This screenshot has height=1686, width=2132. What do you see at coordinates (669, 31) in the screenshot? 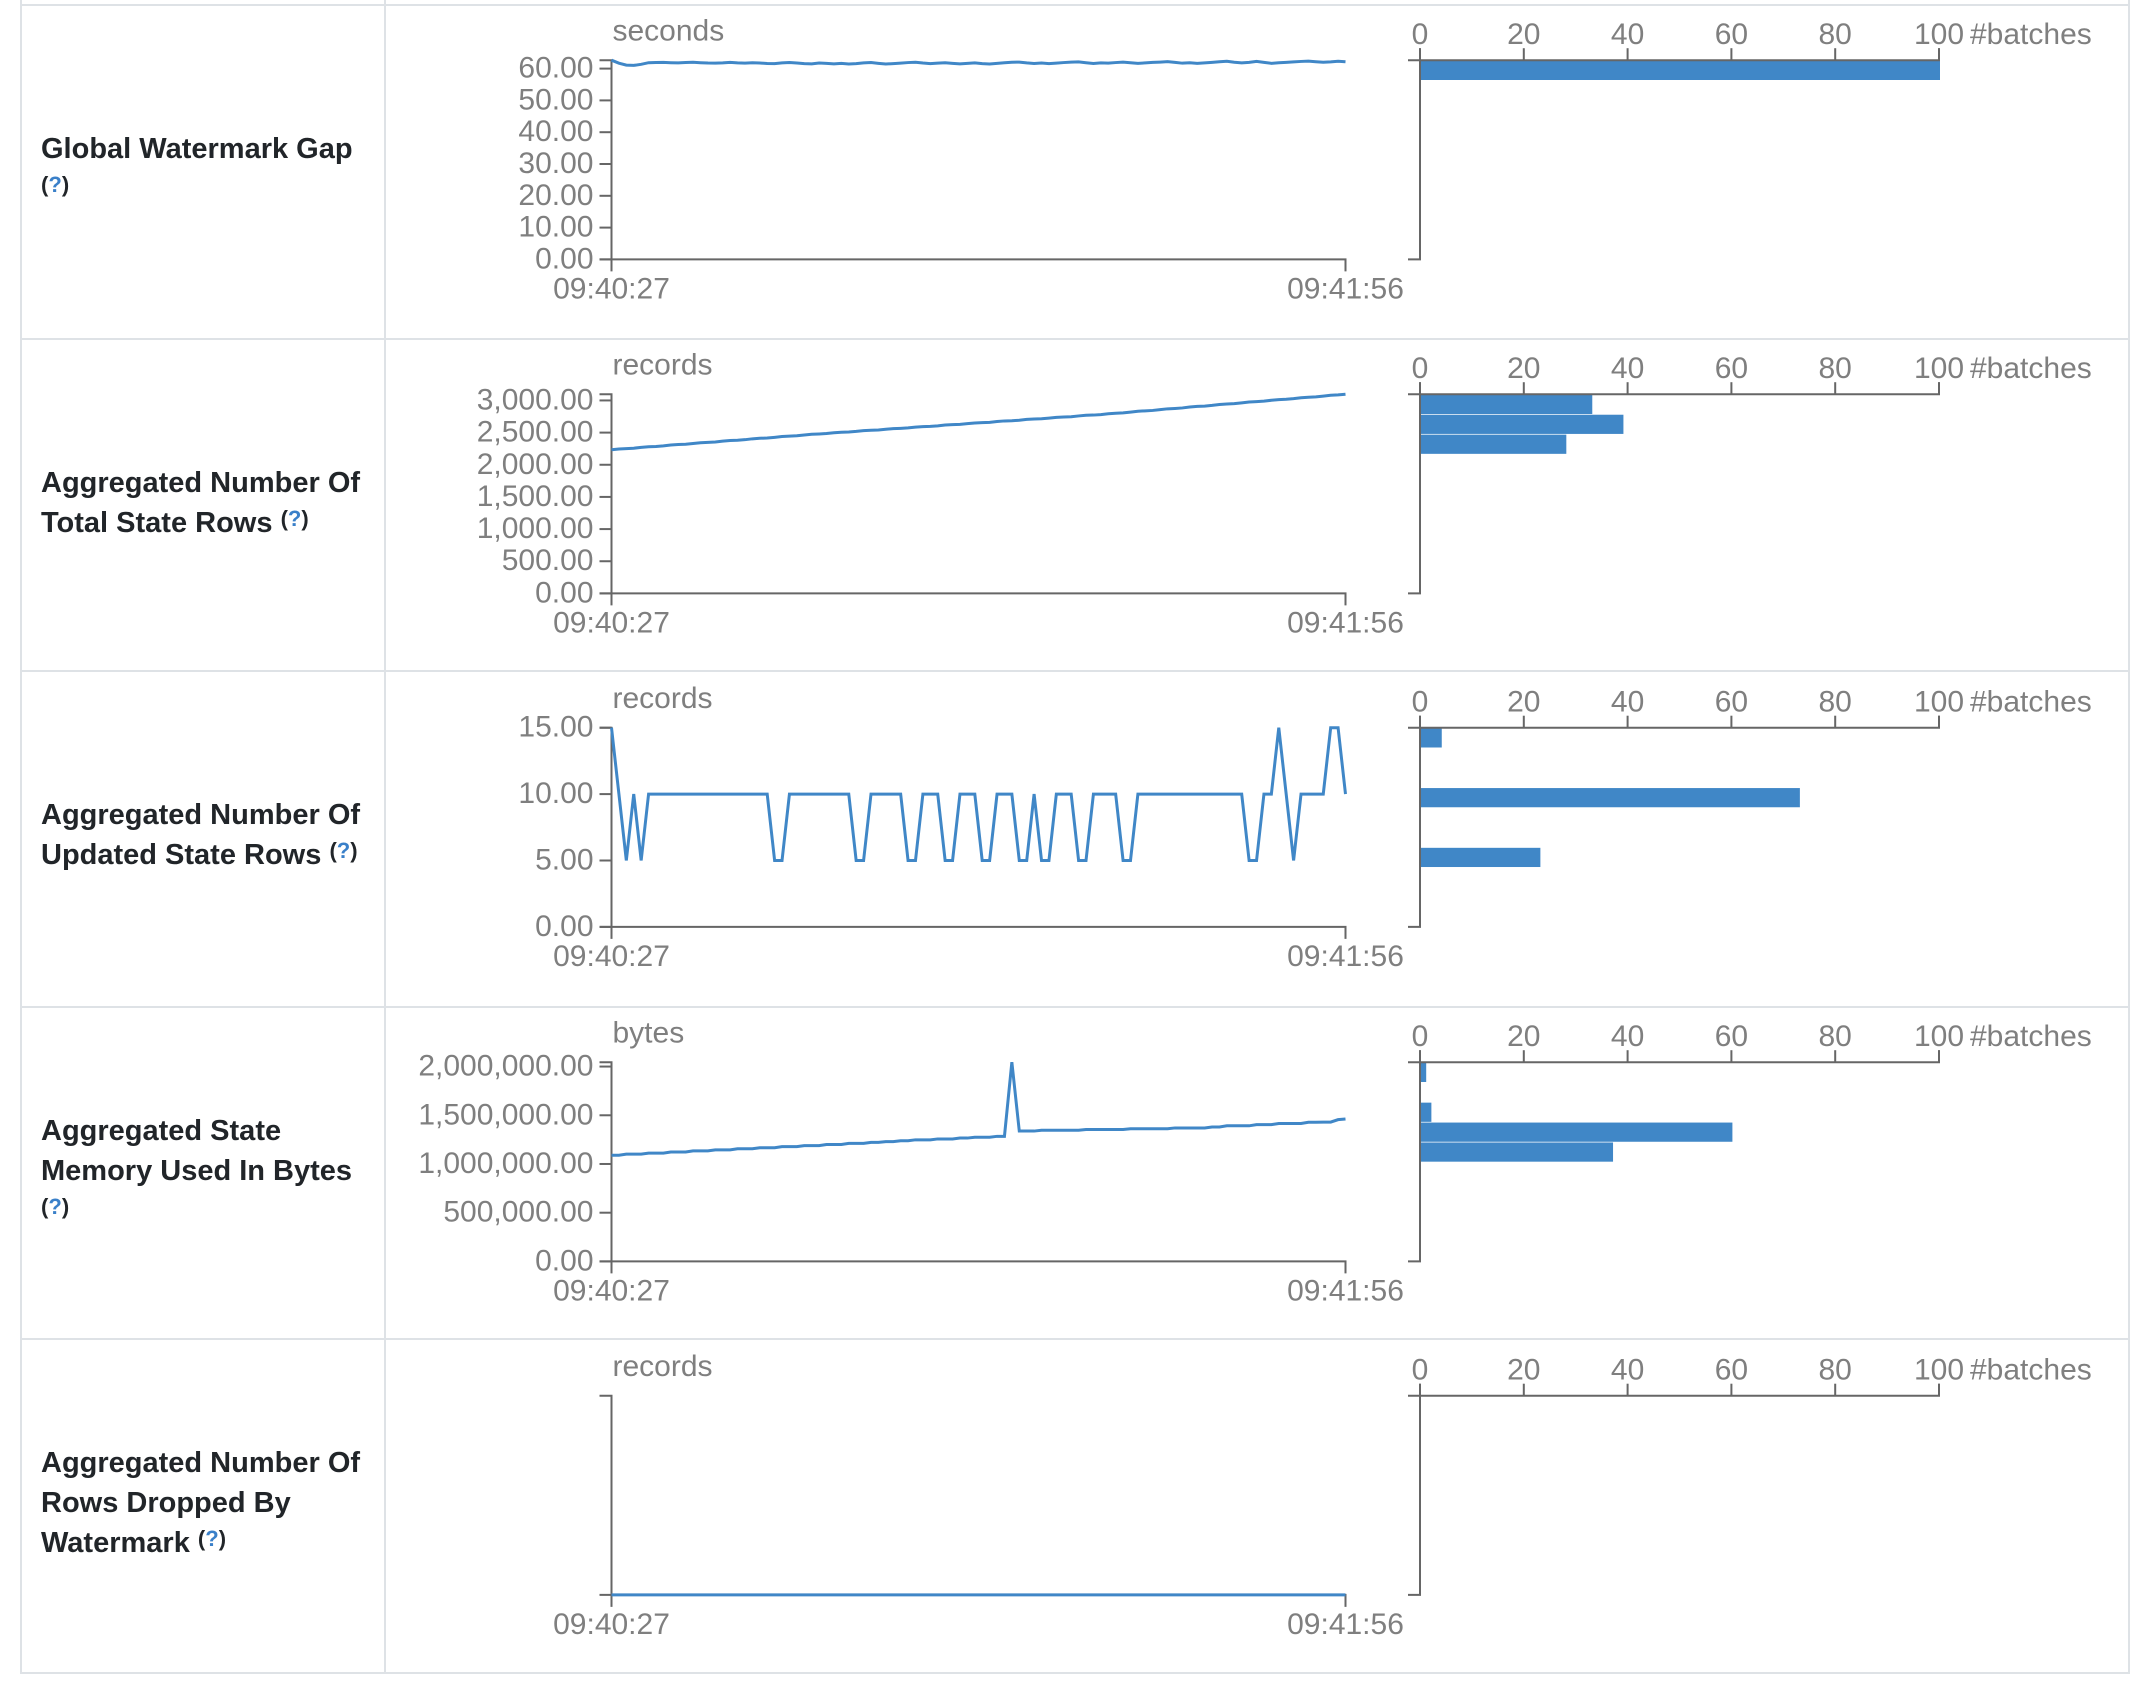
I see `svg-text: seconds` at bounding box center [669, 31].